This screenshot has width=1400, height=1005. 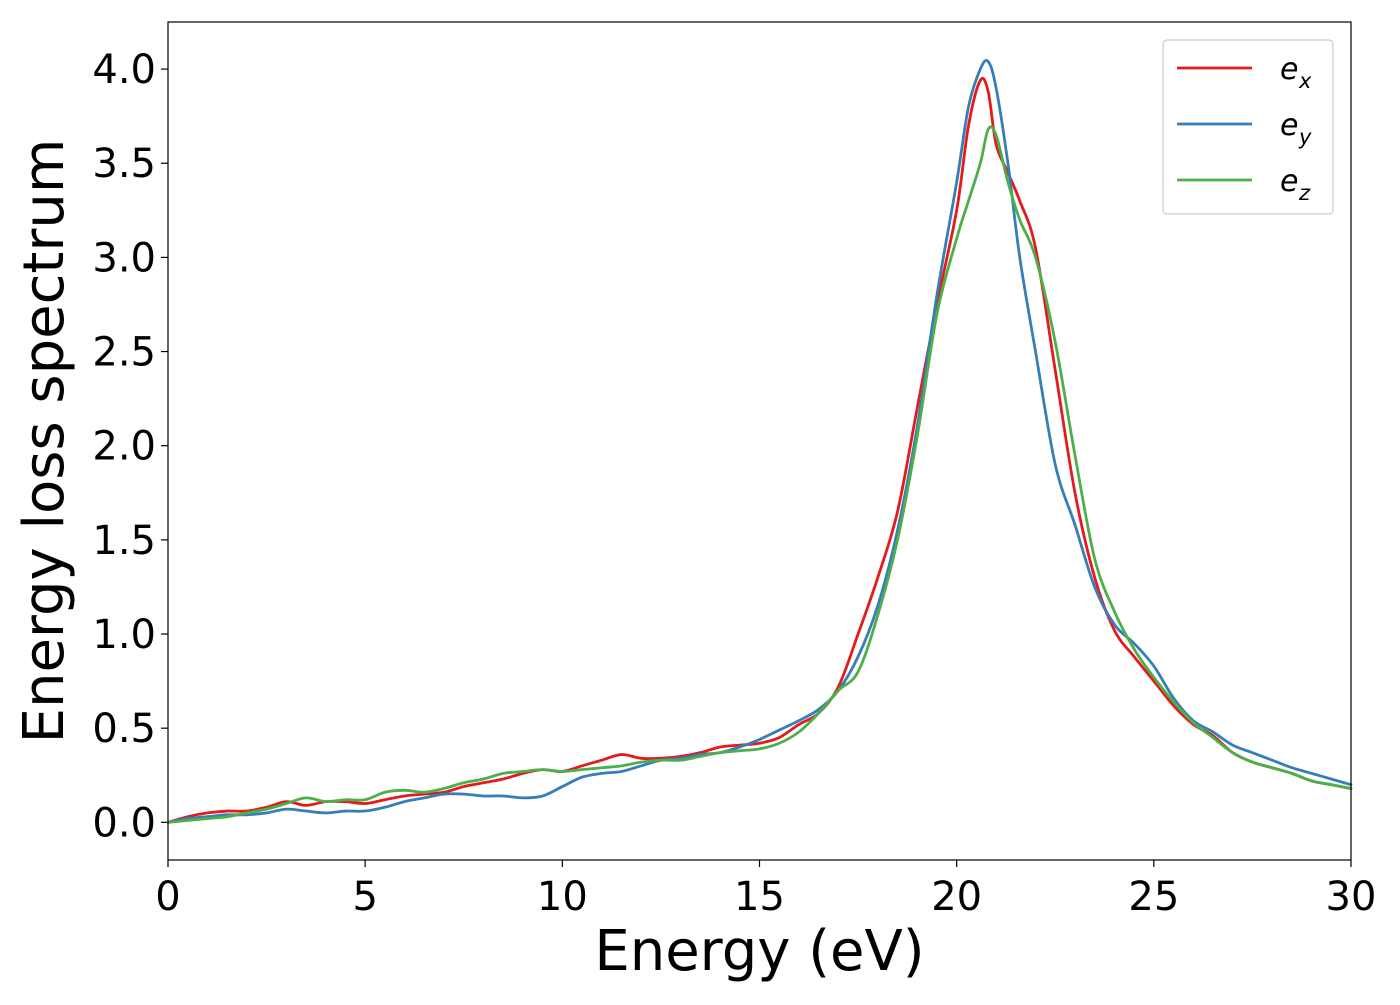 What do you see at coordinates (124, 823) in the screenshot?
I see `y-tick-label: 0.0` at bounding box center [124, 823].